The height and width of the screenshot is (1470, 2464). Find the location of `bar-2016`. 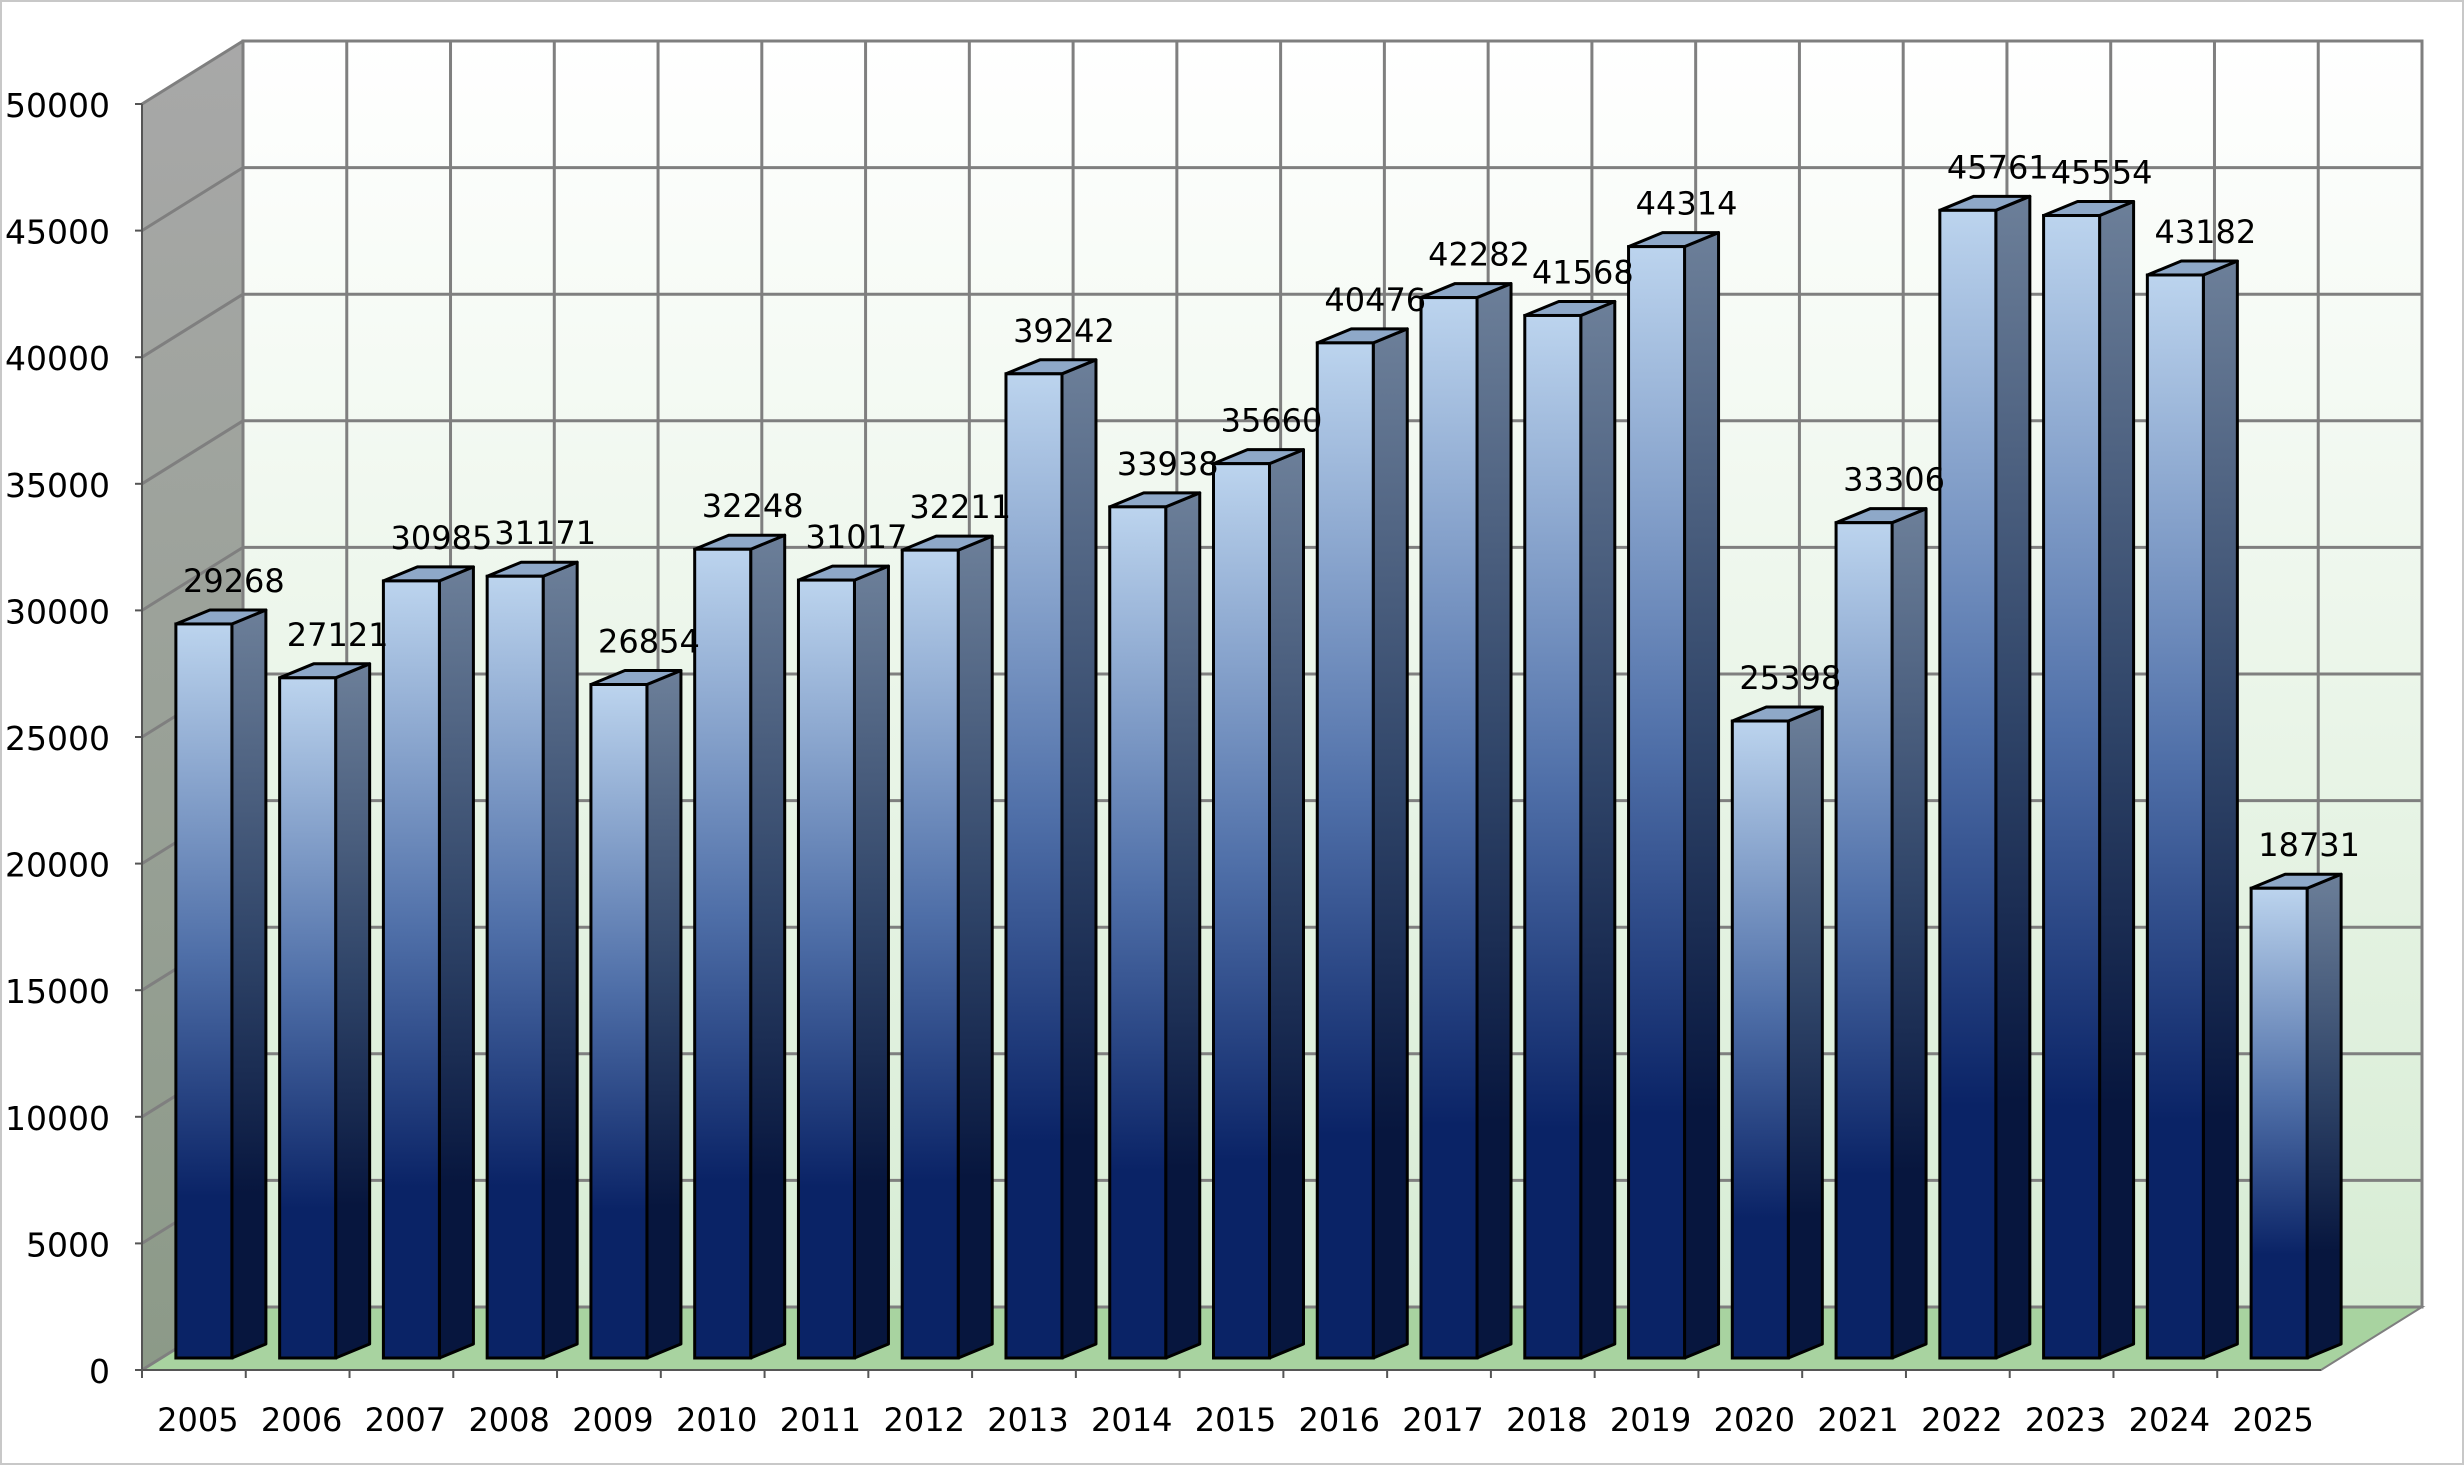

bar-2016 is located at coordinates (1362, 843).